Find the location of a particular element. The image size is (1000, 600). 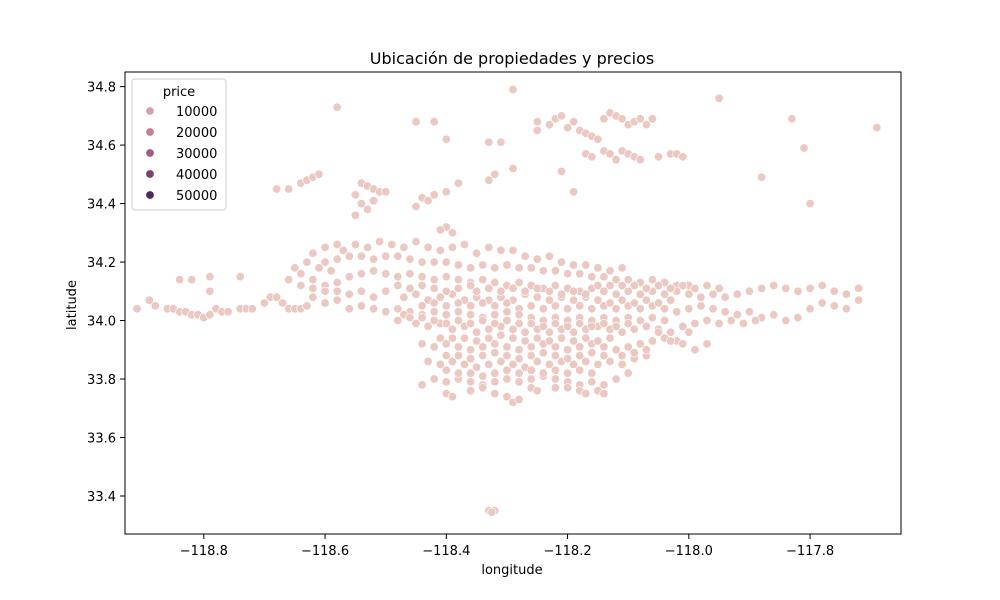

y-tick-label: 34.0 is located at coordinates (101, 322).